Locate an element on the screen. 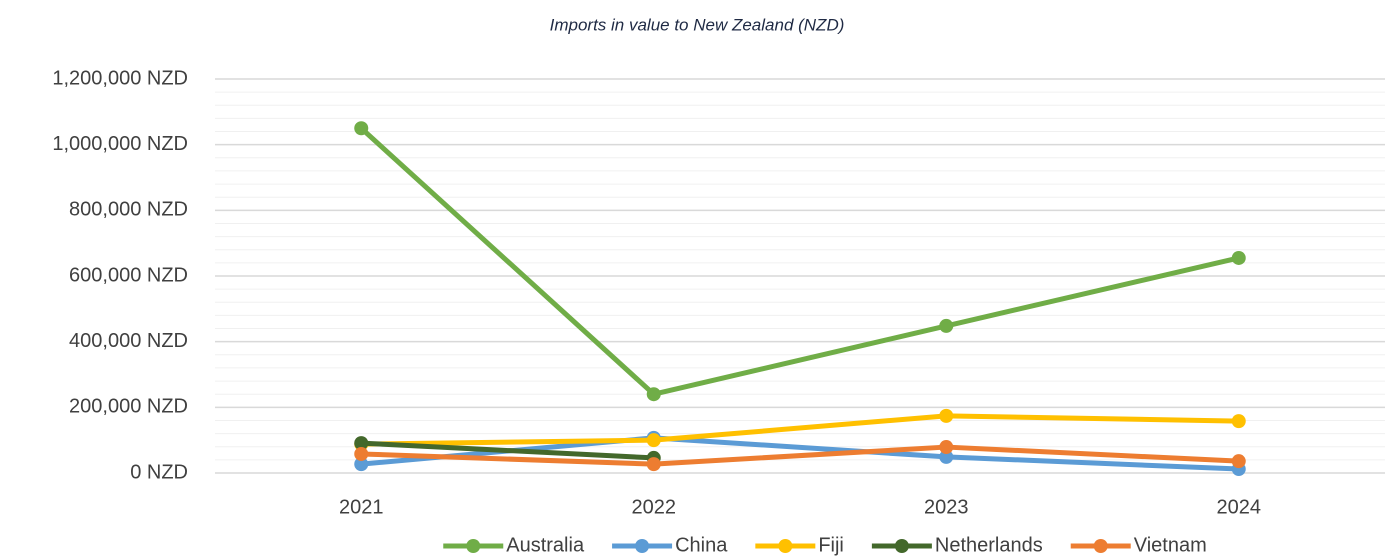 Image resolution: width=1385 pixels, height=559 pixels. y-tick-label: 200,000 NZD is located at coordinates (128, 407).